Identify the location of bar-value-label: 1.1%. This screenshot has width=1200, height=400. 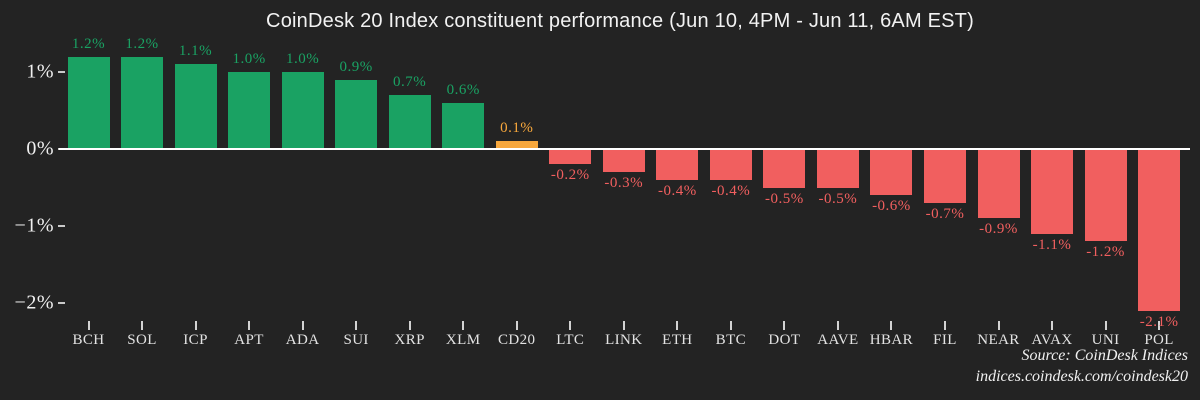
(195, 51).